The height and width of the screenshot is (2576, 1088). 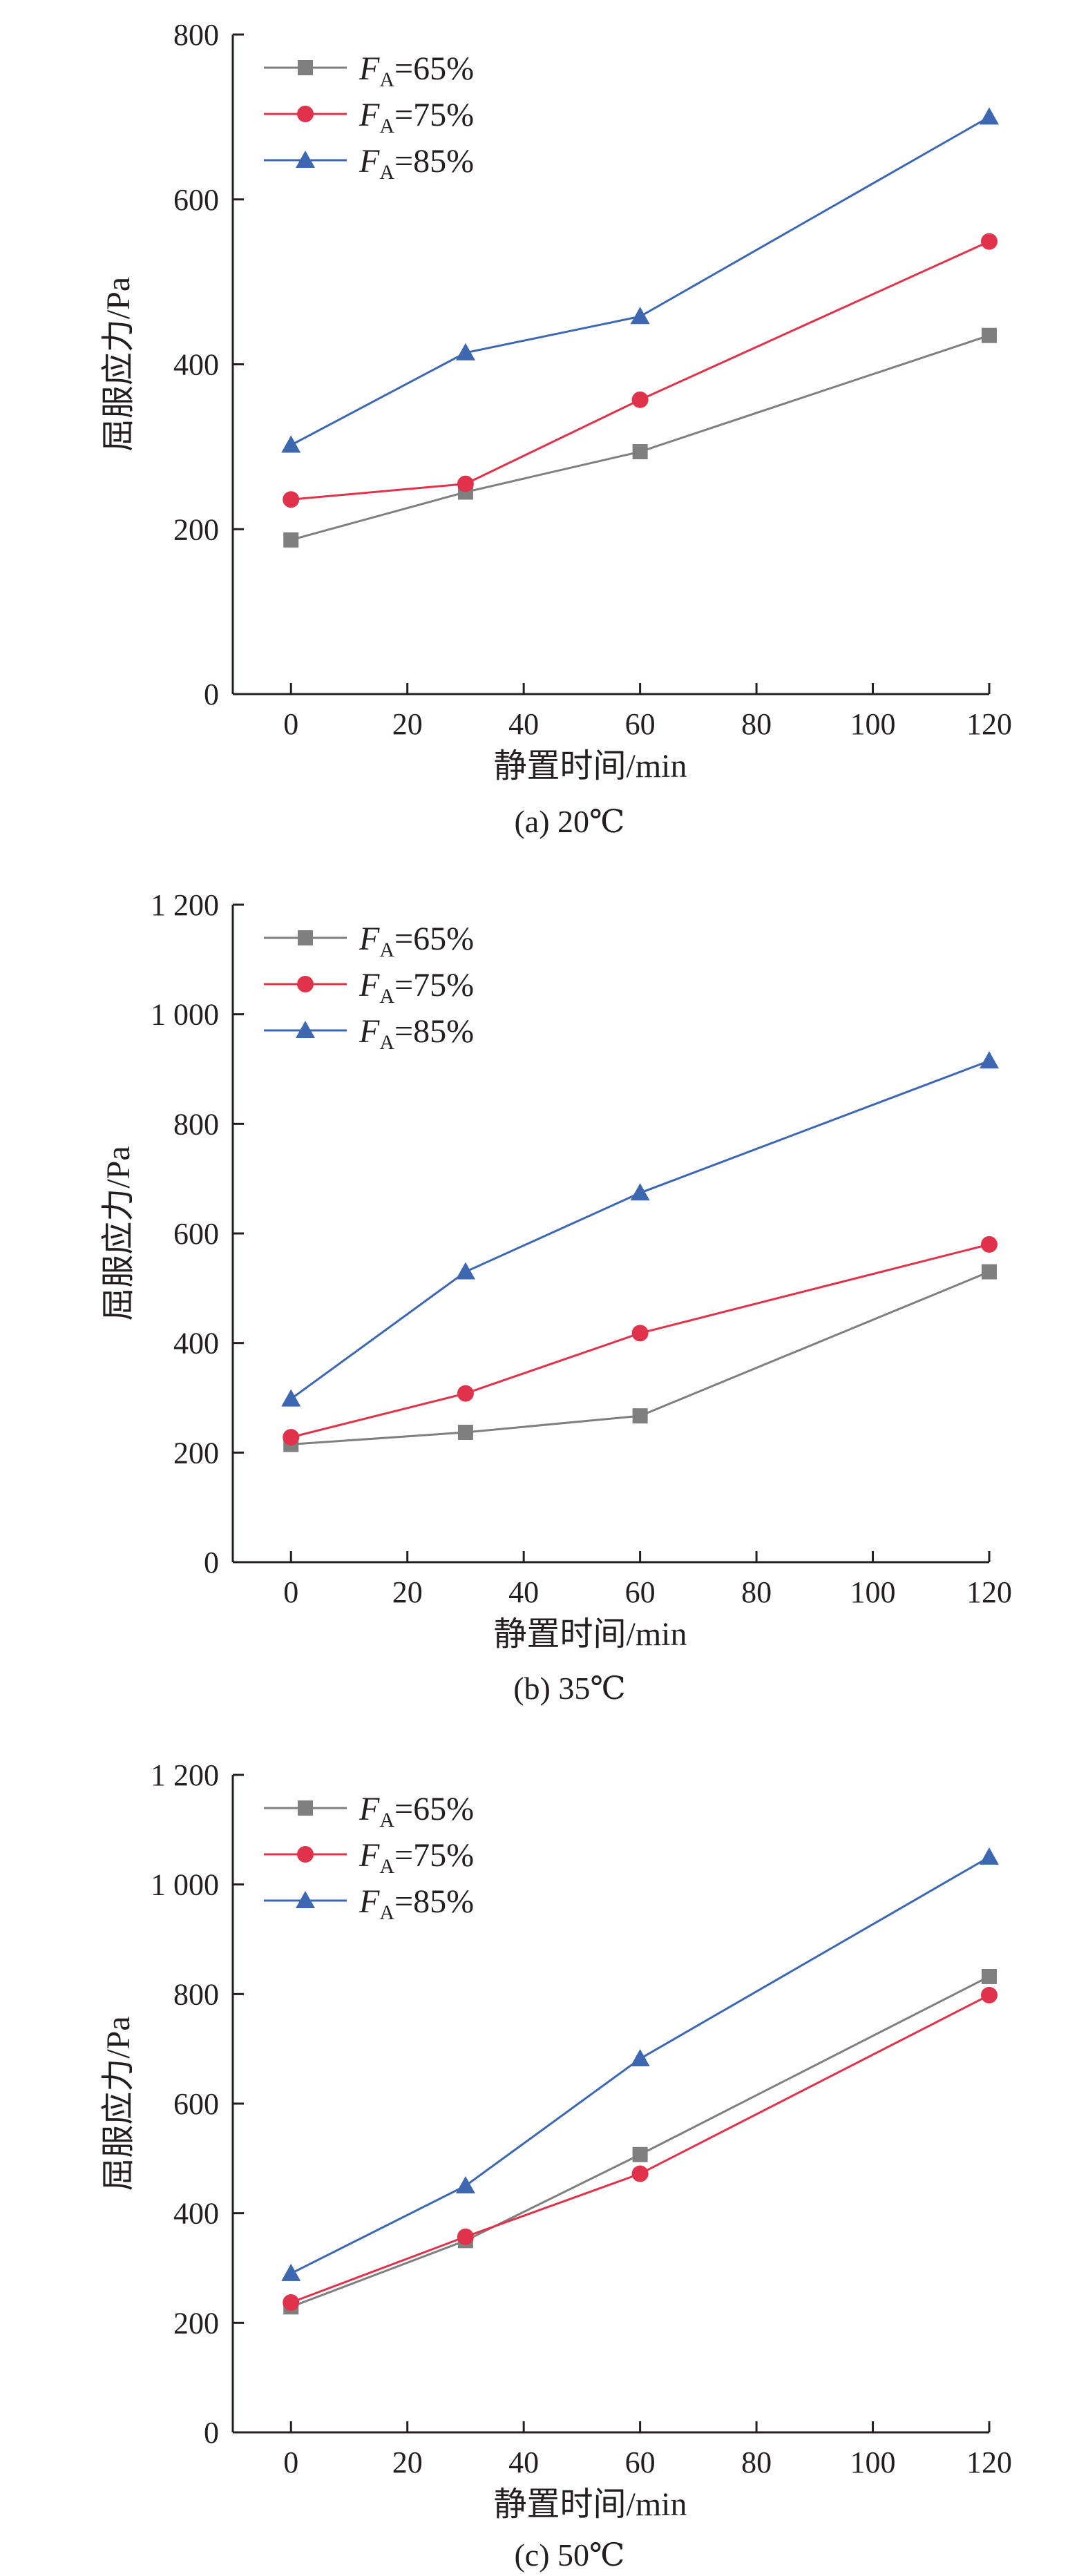 I want to click on x-axis-title: 静置时间/min, so click(x=590, y=766).